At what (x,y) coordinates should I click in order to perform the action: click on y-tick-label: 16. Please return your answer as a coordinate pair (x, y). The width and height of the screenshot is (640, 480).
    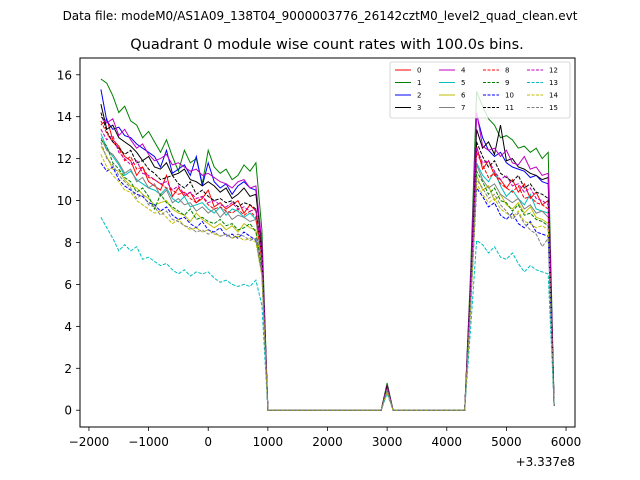
    Looking at the image, I should click on (64, 75).